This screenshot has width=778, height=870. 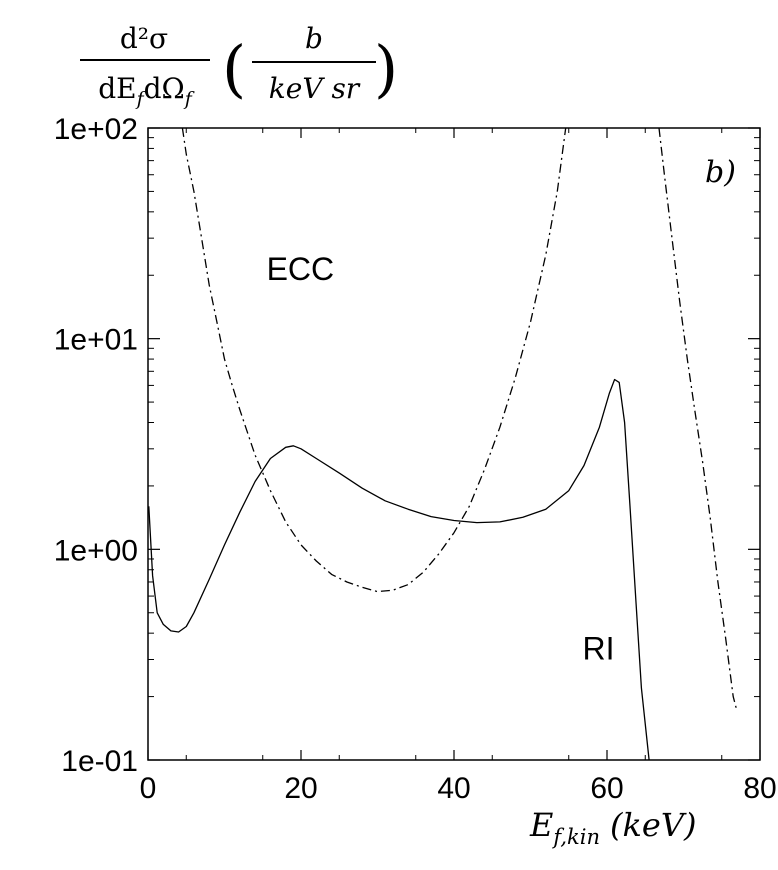 What do you see at coordinates (99, 761) in the screenshot?
I see `y-tick-label: 1e-01` at bounding box center [99, 761].